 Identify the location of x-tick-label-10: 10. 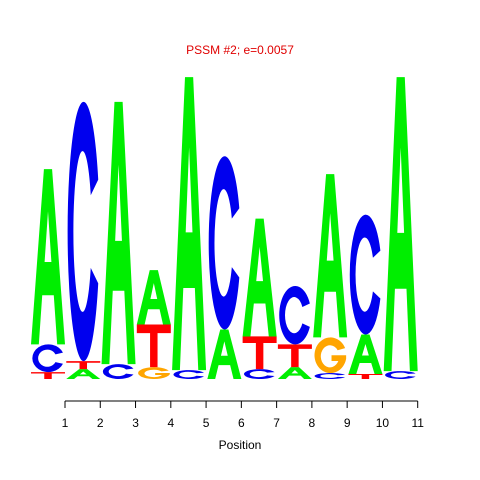
(383, 423).